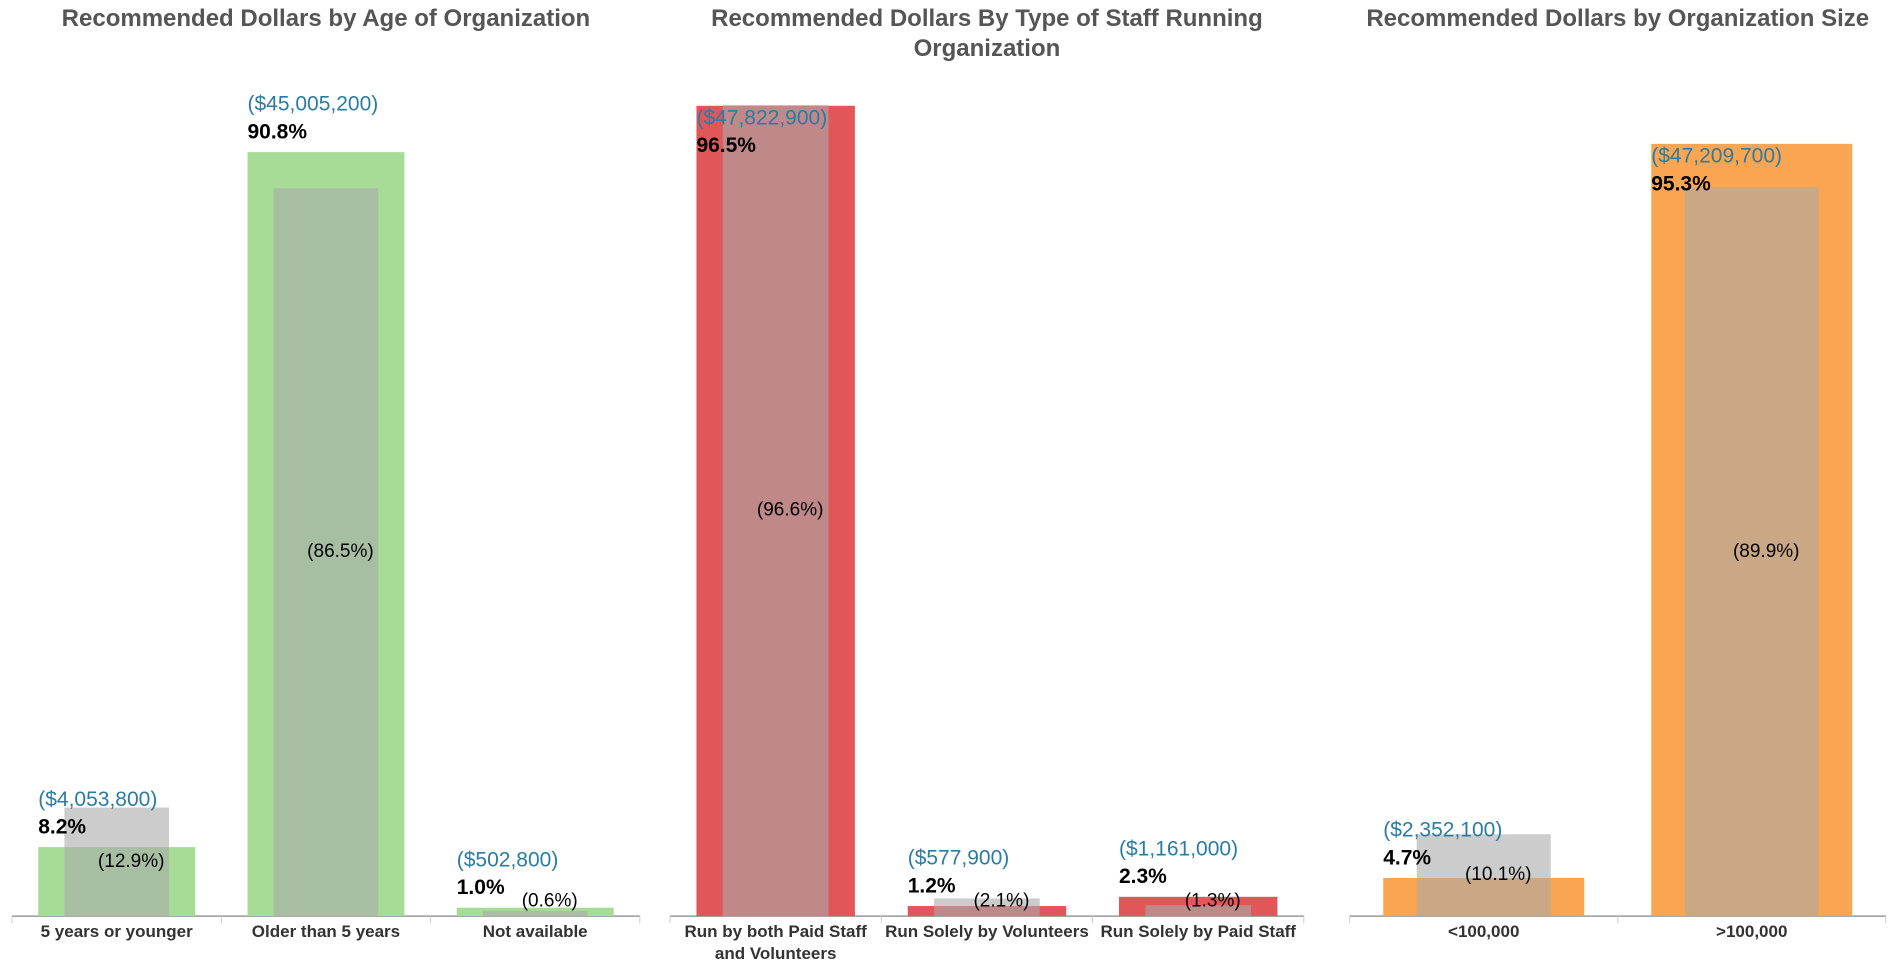  I want to click on dollar-label: ($577,900), so click(959, 858).